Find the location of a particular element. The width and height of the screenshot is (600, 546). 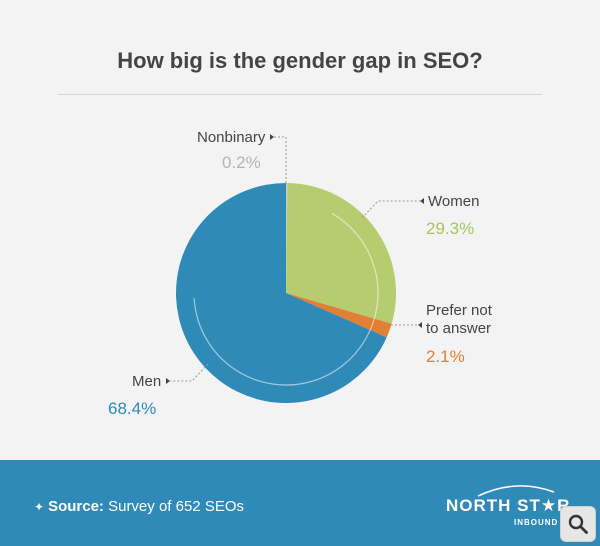

pct-nonbinary: 0.2% is located at coordinates (241, 162).